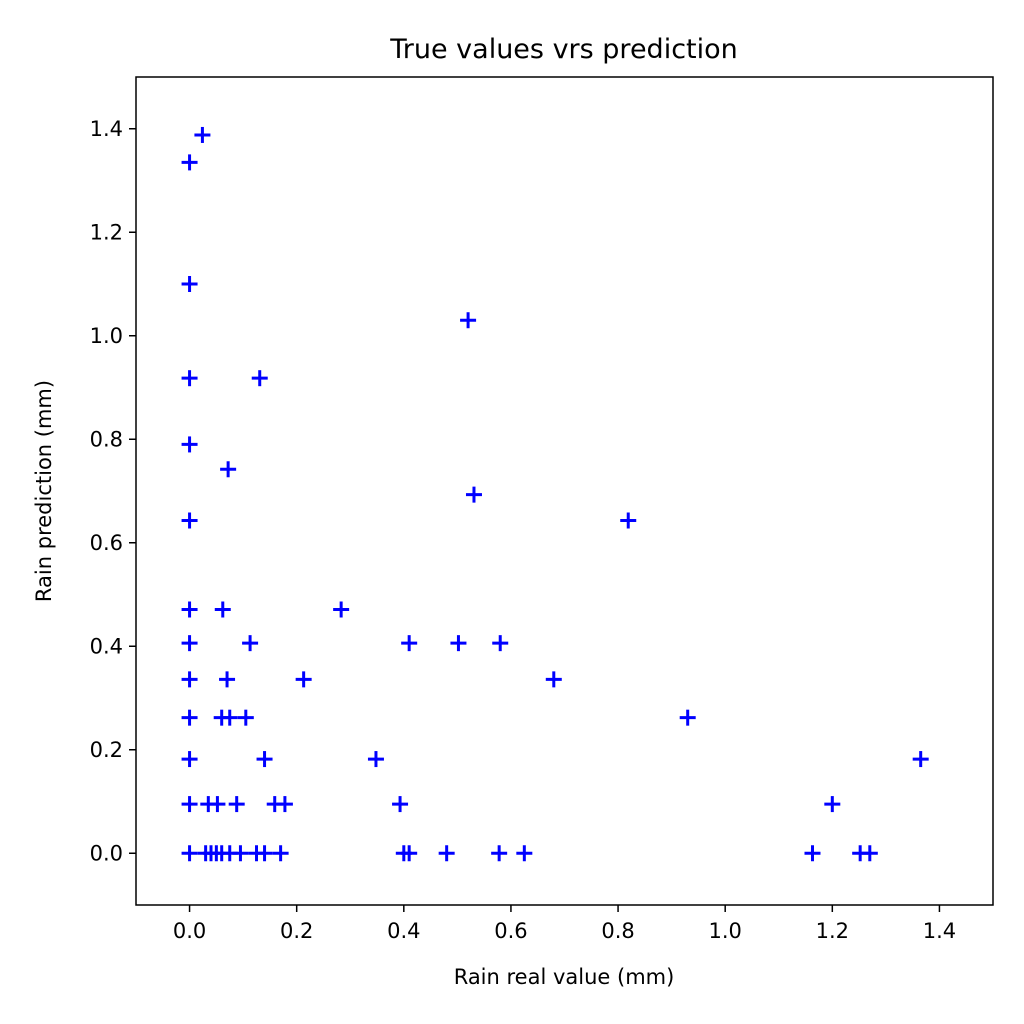 The height and width of the screenshot is (1024, 1024). I want to click on x-tick-label: 1.4, so click(939, 931).